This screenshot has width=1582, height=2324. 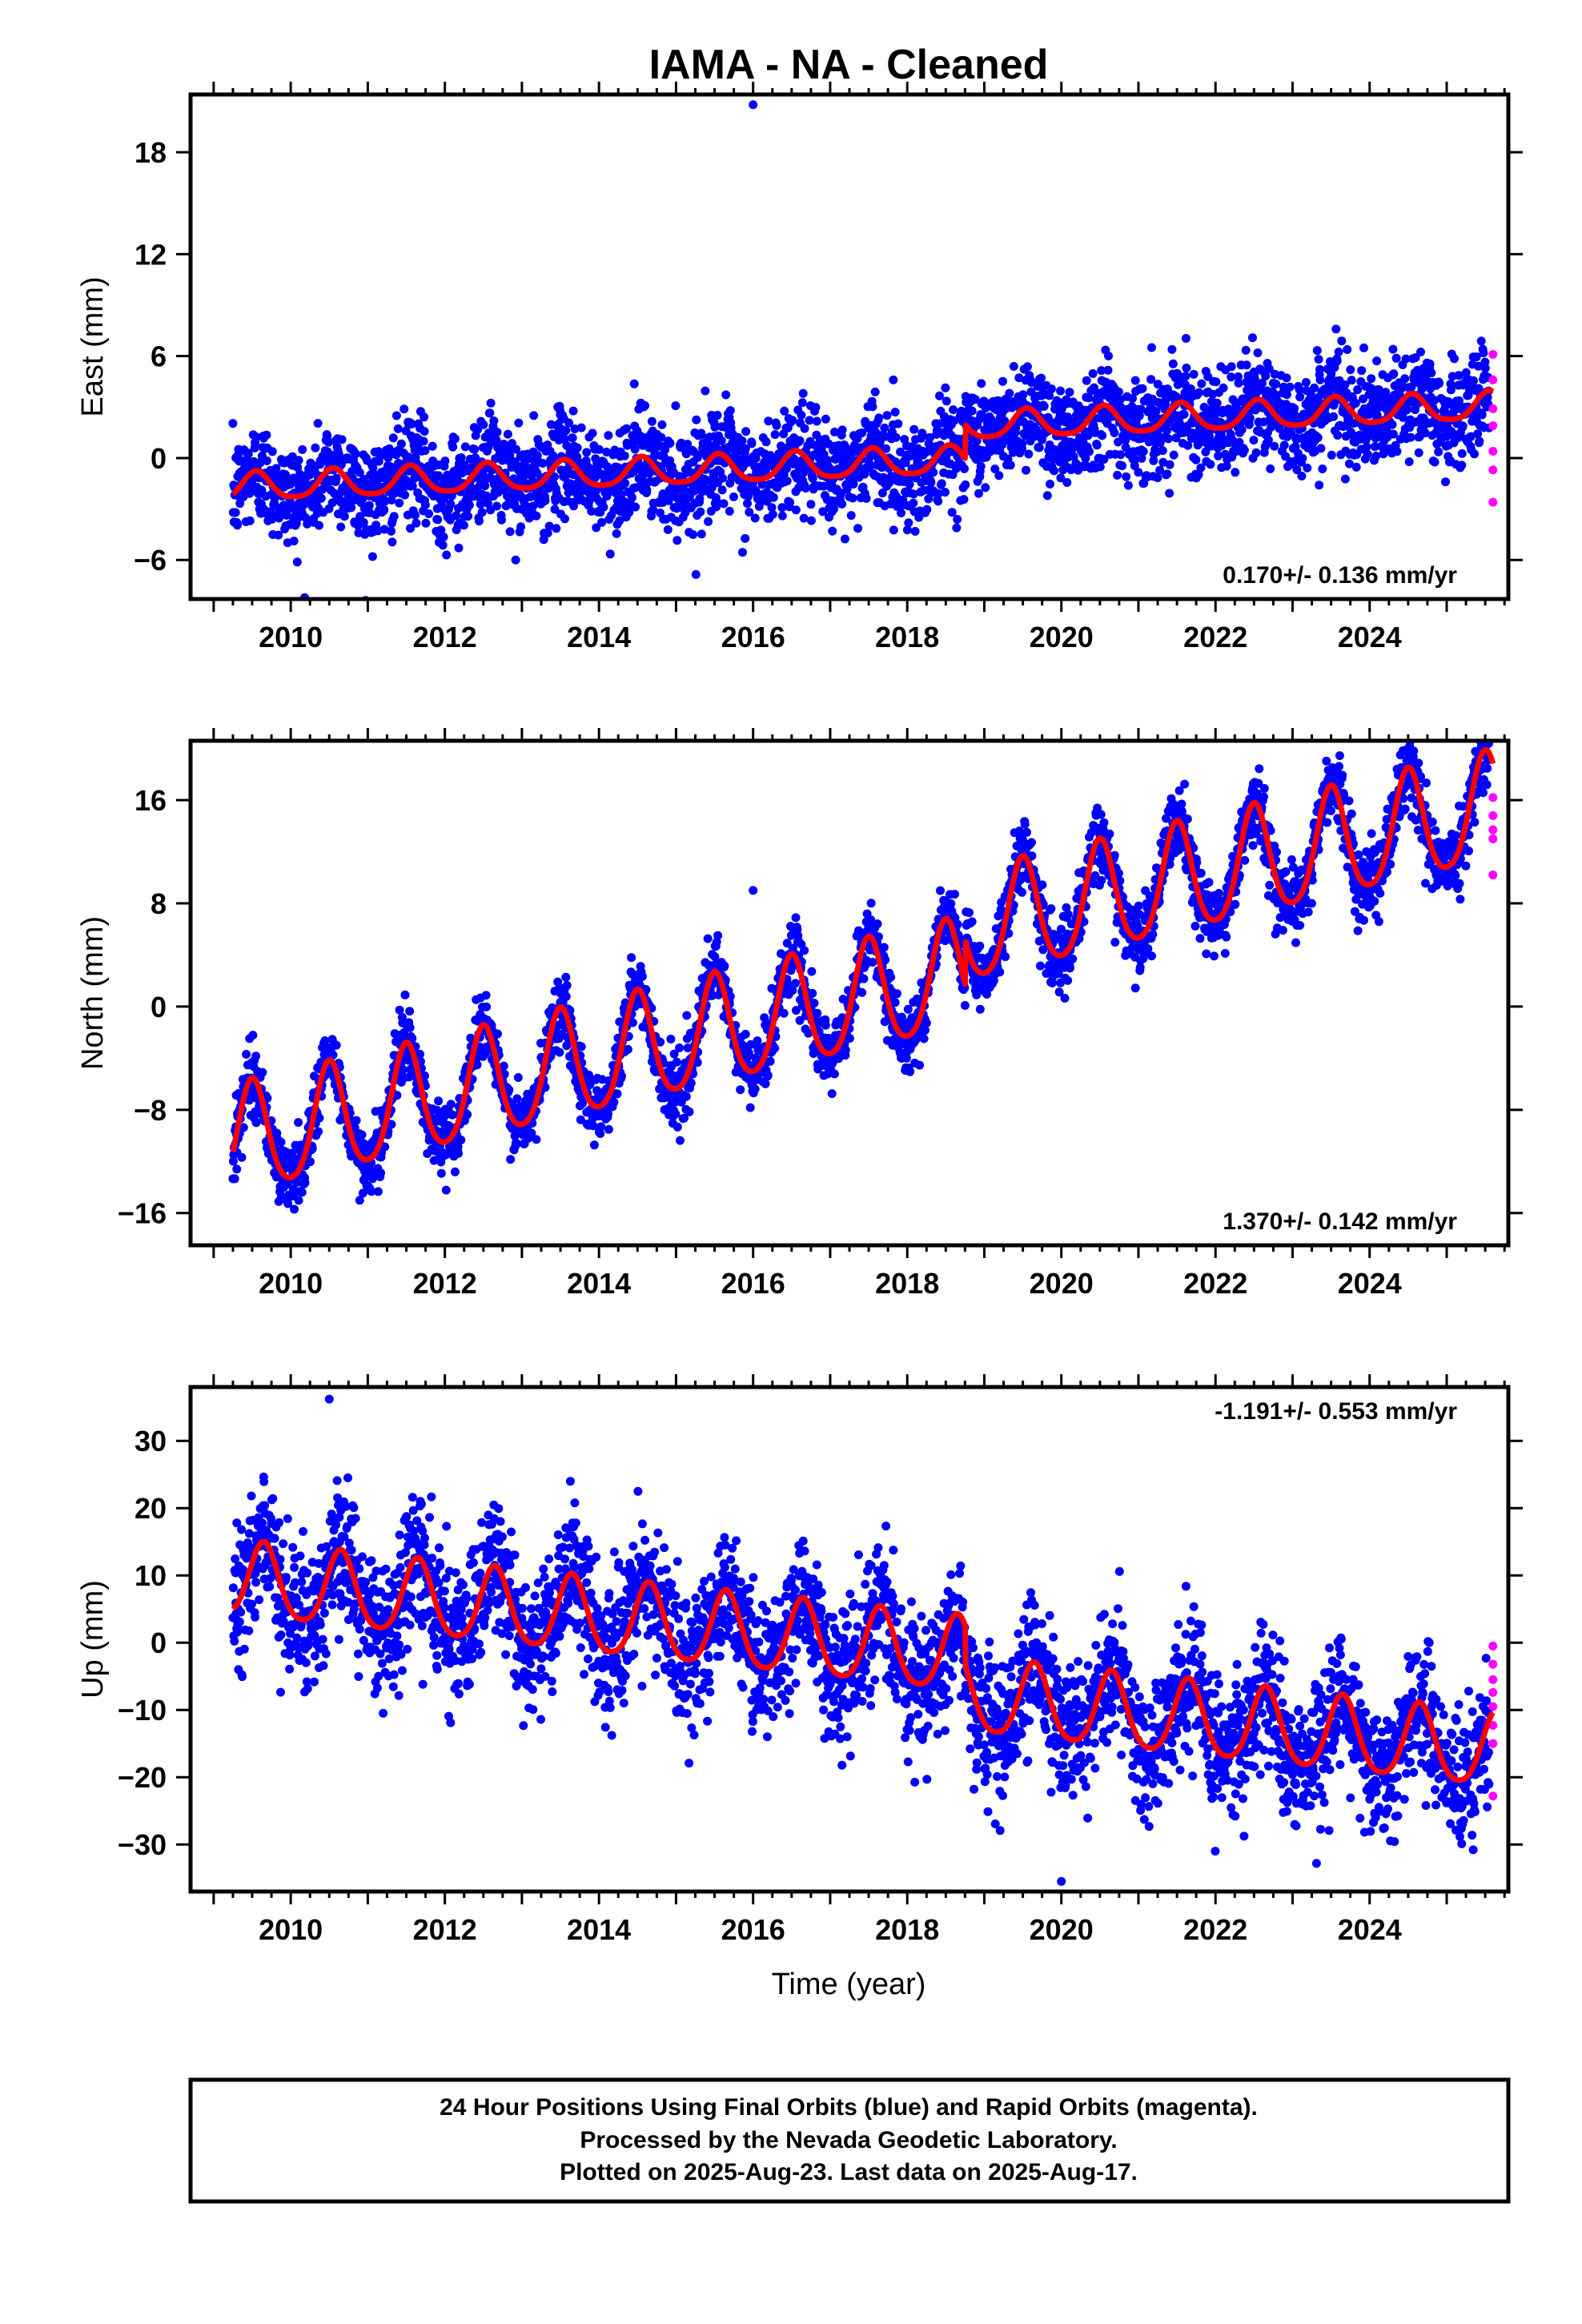 What do you see at coordinates (445, 637) in the screenshot?
I see `x-tick-label: 2012` at bounding box center [445, 637].